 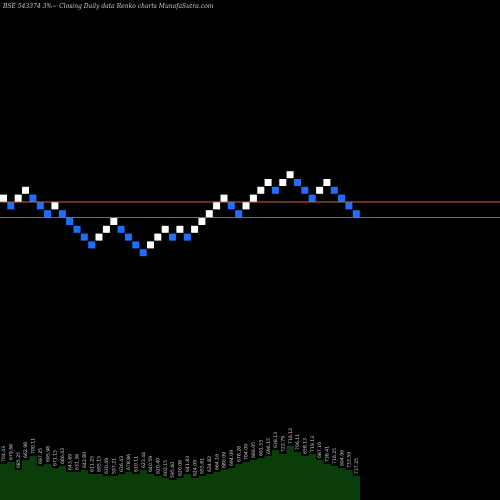 What do you see at coordinates (276, 440) in the screenshot?
I see `volume-label: 638.13` at bounding box center [276, 440].